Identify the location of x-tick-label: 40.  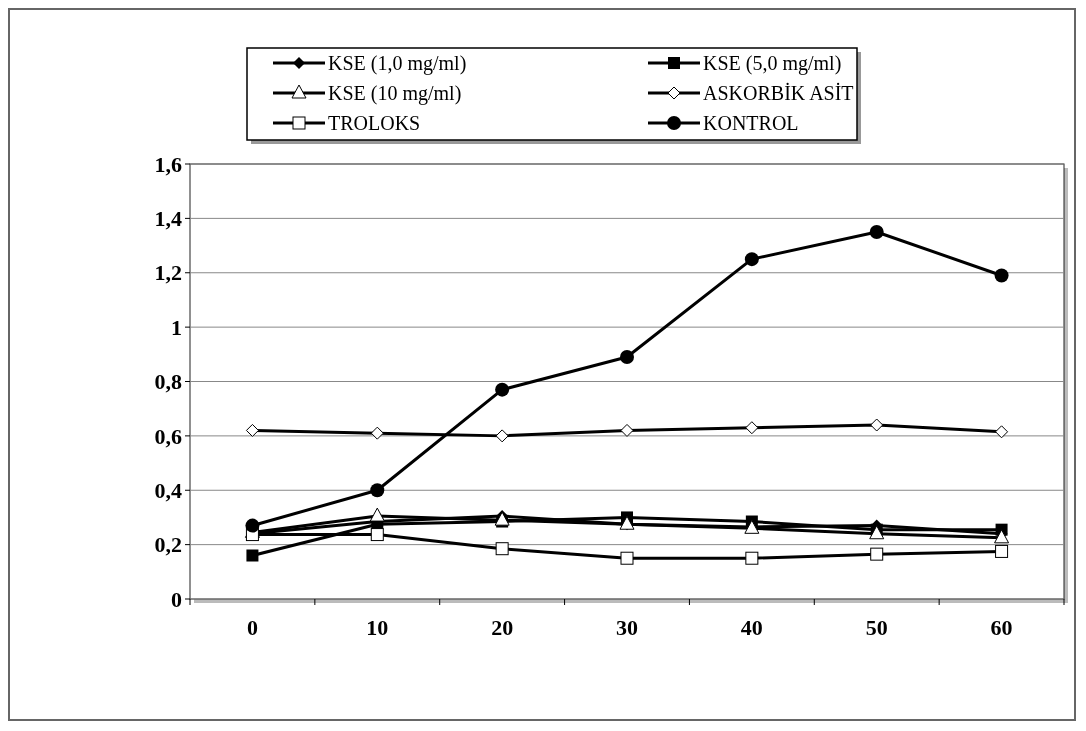
(751, 627).